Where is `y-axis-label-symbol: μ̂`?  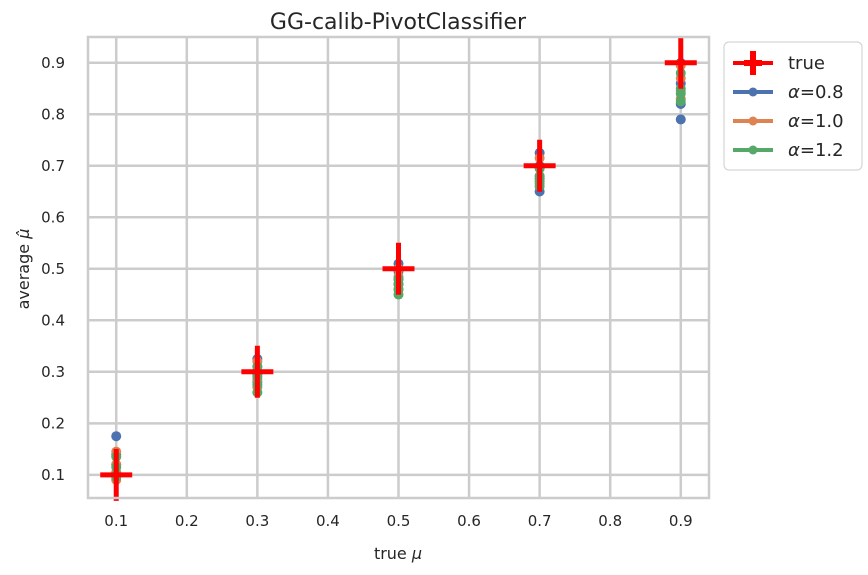
y-axis-label-symbol: μ̂ is located at coordinates (23, 234).